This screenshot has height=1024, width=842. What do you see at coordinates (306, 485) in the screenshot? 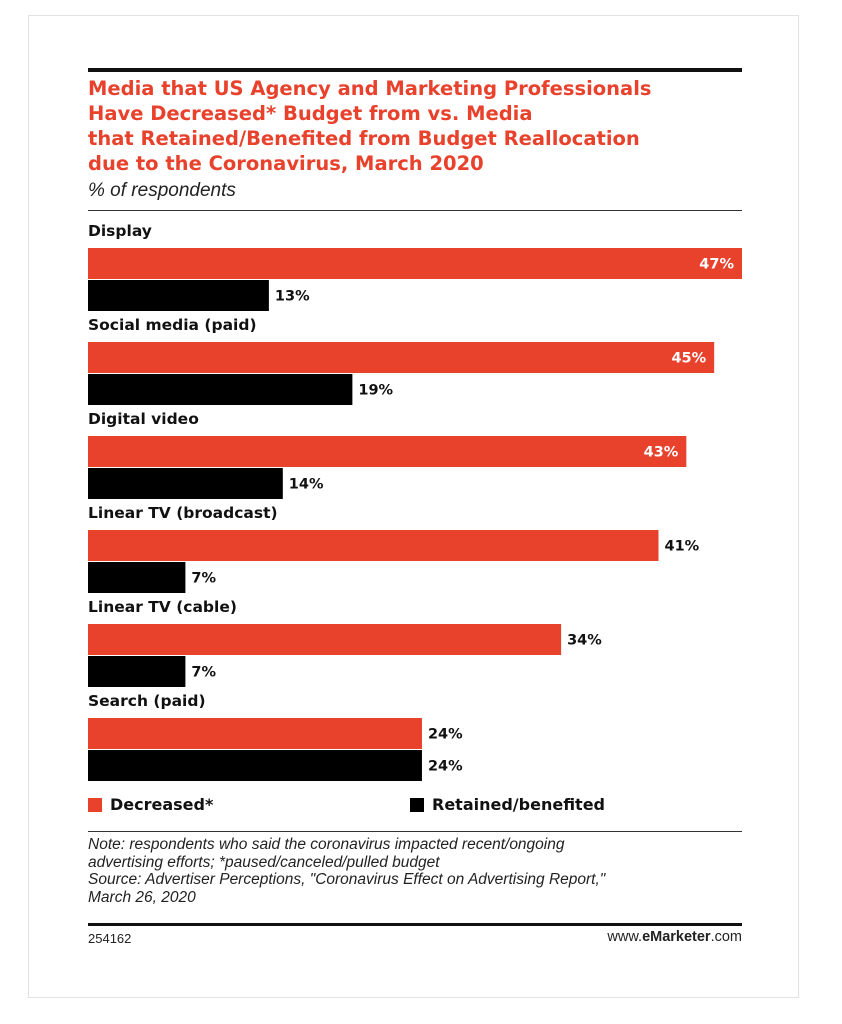
I see `value-label-retained: 14%` at bounding box center [306, 485].